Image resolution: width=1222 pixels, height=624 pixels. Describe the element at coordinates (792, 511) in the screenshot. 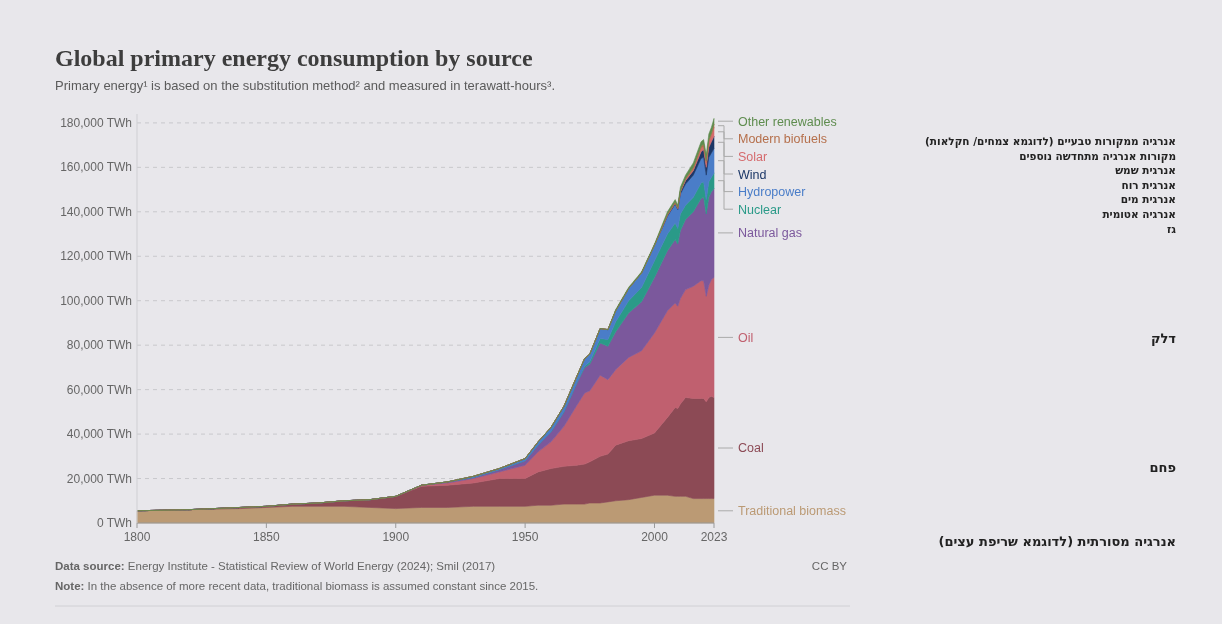

I see `series-label: Traditional biomass` at that location.